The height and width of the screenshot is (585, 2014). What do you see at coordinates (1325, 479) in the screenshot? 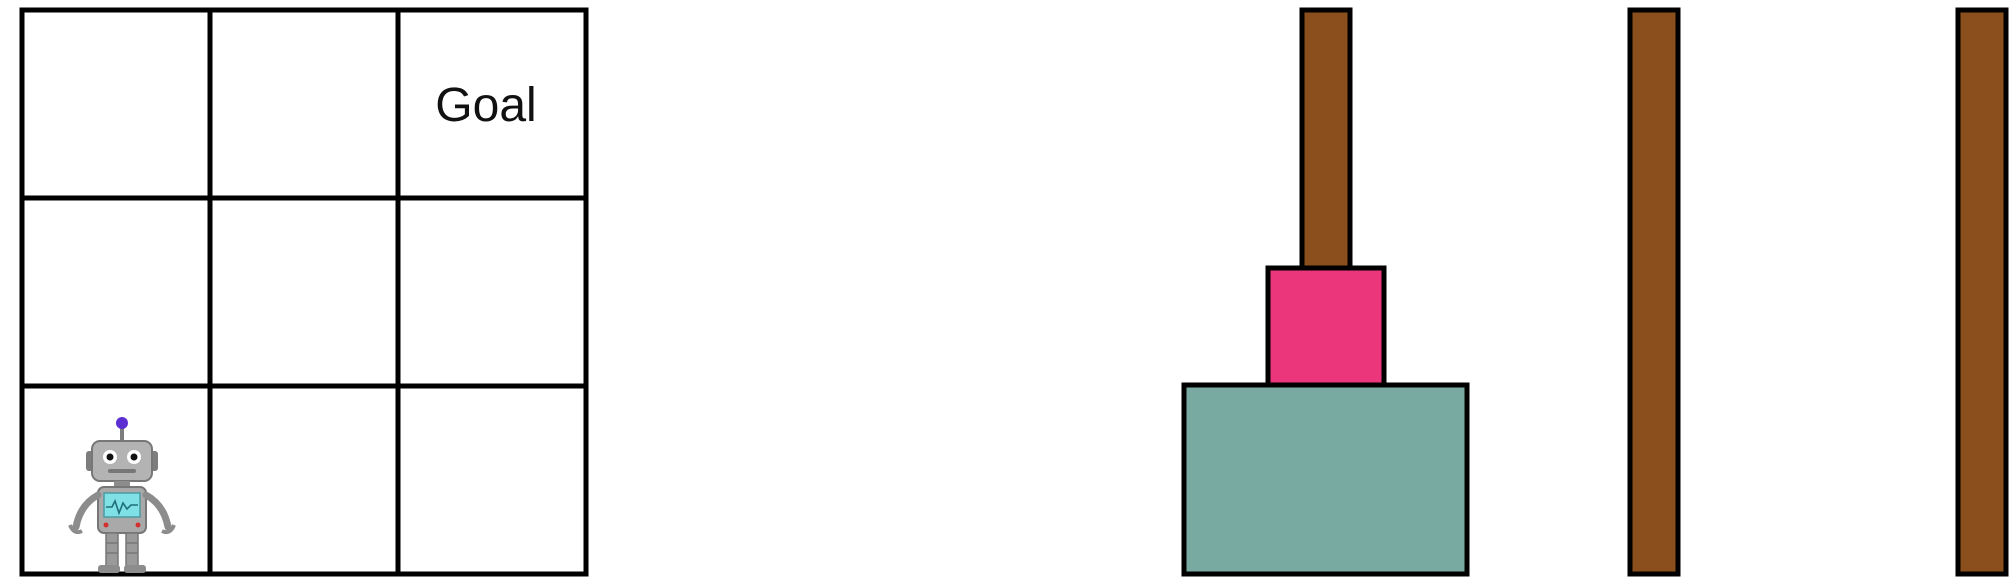
I see `disk-large` at bounding box center [1325, 479].